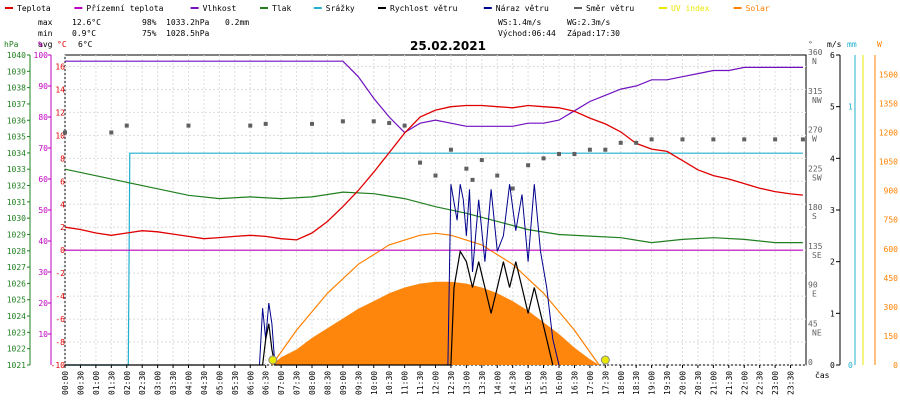  What do you see at coordinates (58, 365) in the screenshot?
I see `temp-tick-label: -10` at bounding box center [58, 365].